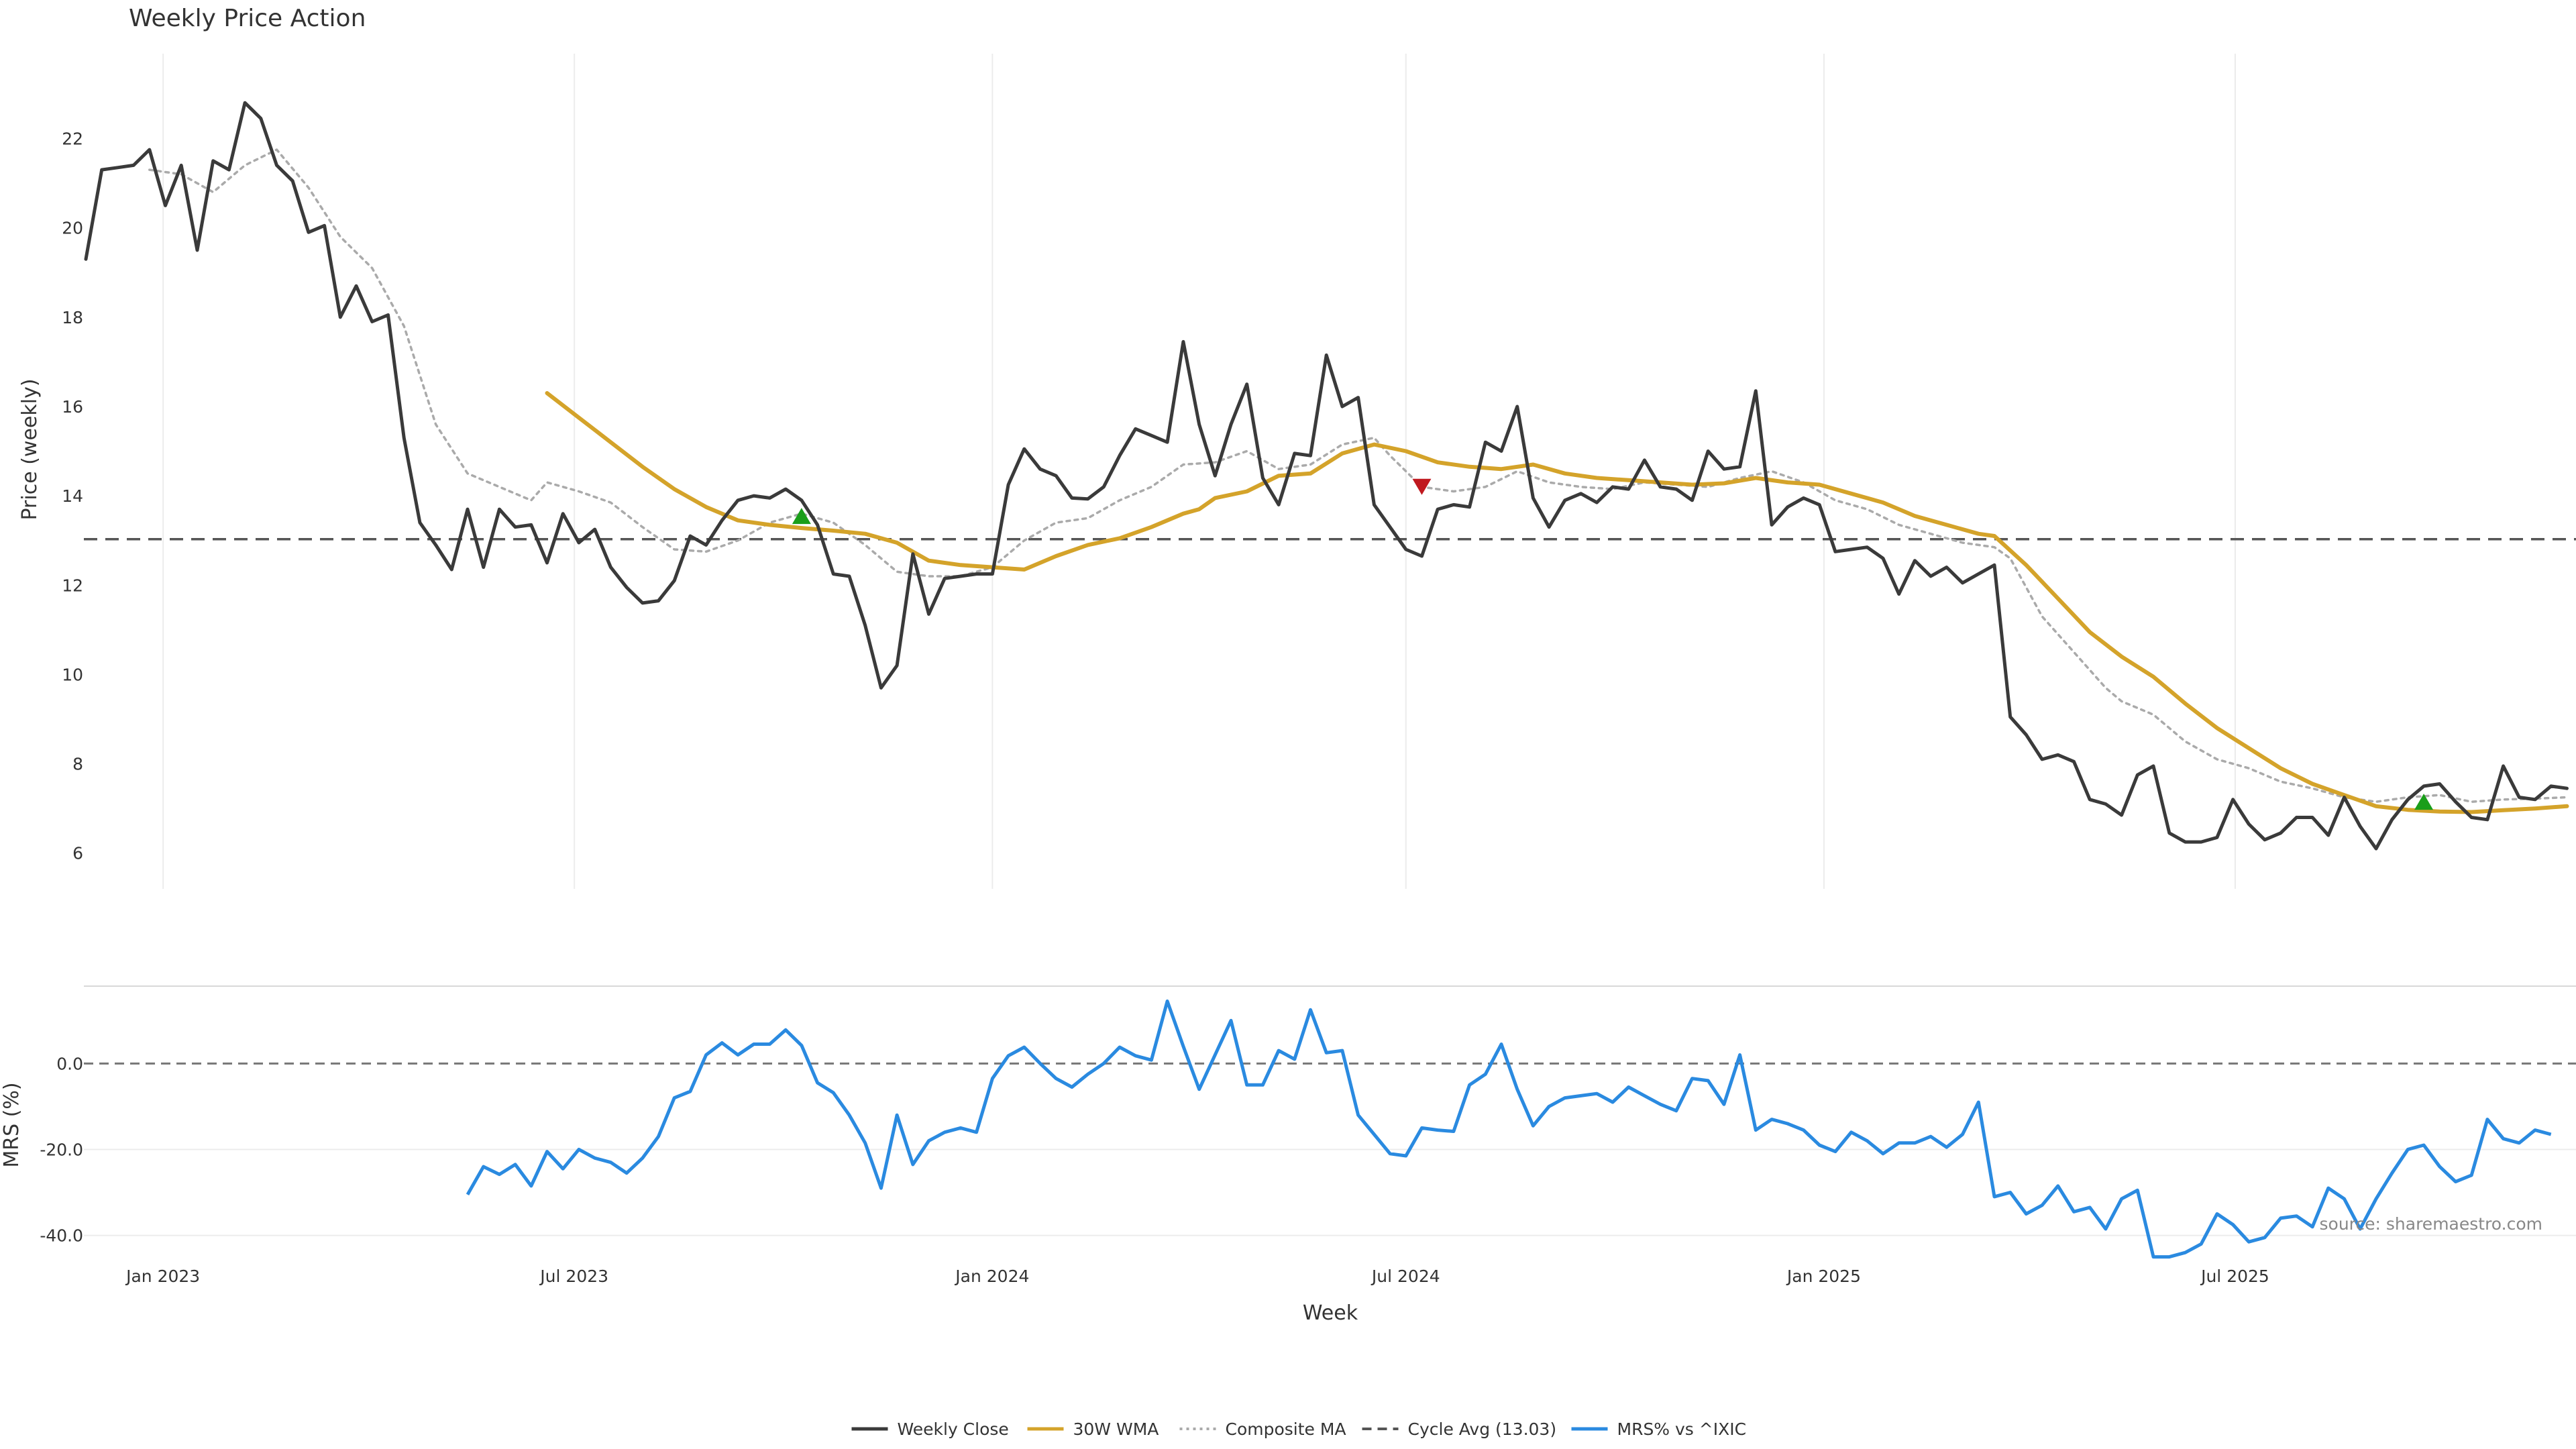  I want to click on mrs-y-axis-label: MRS (%), so click(11, 1124).